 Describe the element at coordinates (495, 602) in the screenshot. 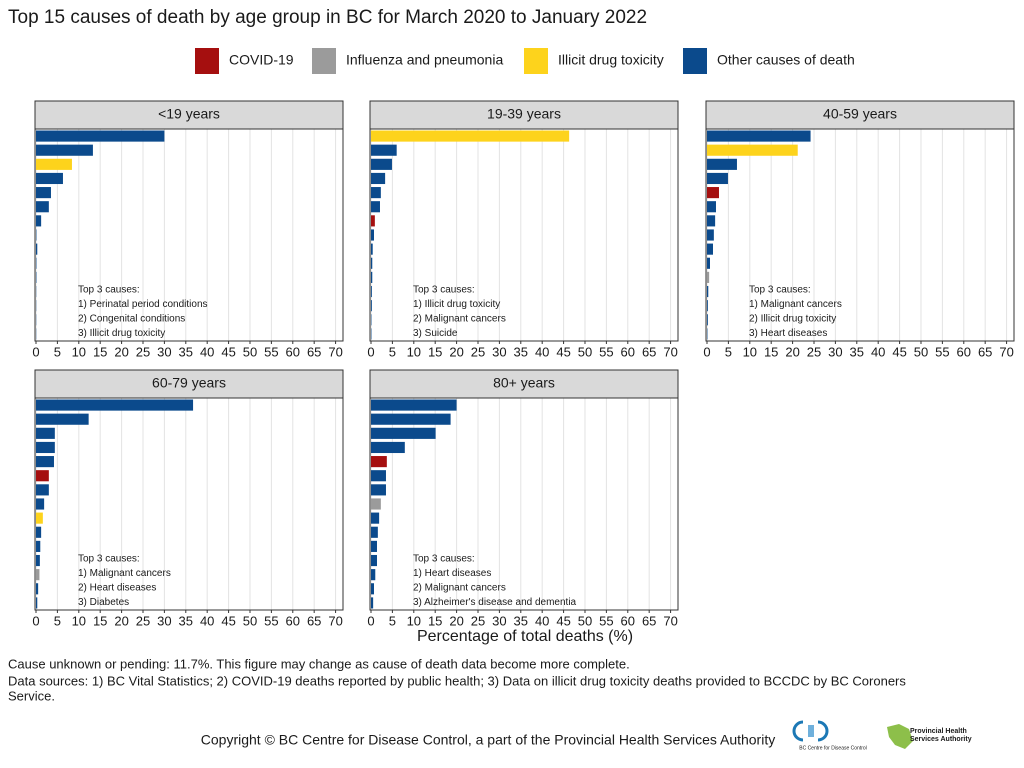

I see `annotation: 3) Alzheimer's disease and dementia` at that location.